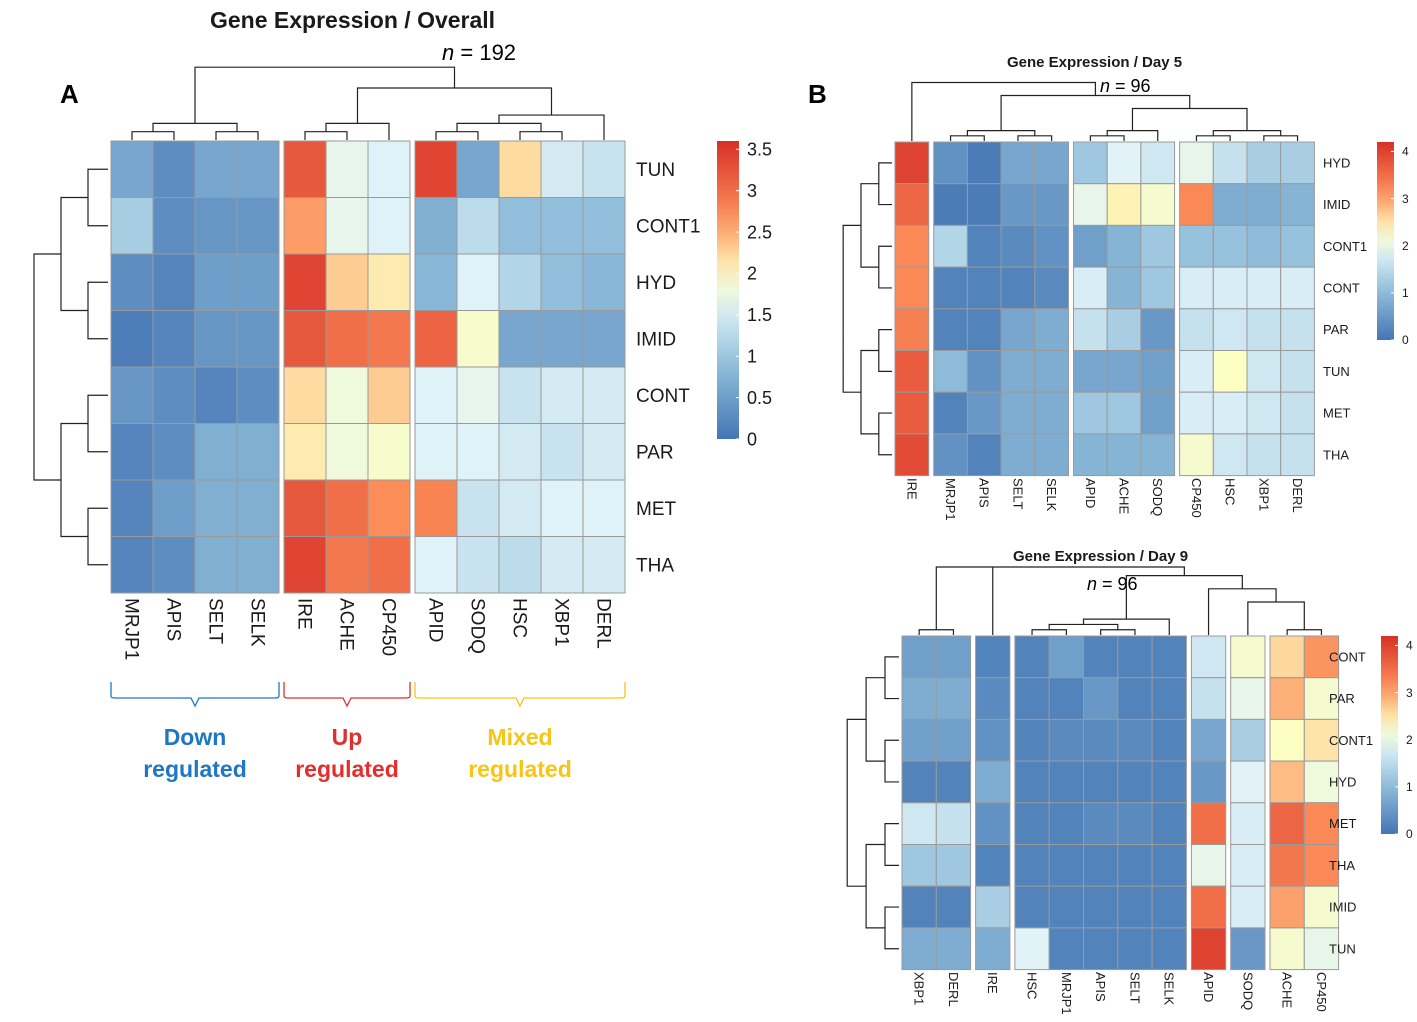  What do you see at coordinates (1321, 992) in the screenshot?
I see `column-label: CP450` at bounding box center [1321, 992].